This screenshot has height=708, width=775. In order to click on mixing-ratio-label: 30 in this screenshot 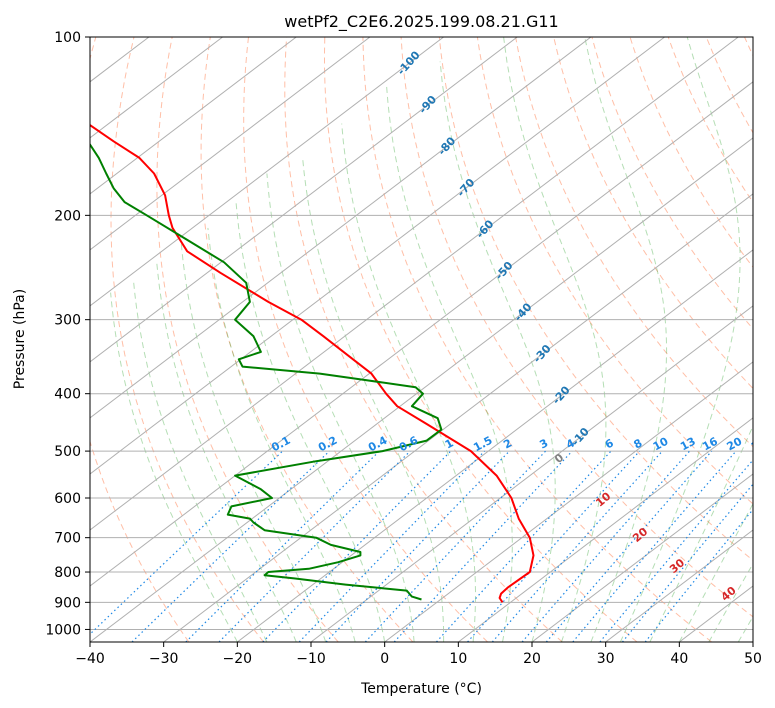, I will do `click(772, 444)`.